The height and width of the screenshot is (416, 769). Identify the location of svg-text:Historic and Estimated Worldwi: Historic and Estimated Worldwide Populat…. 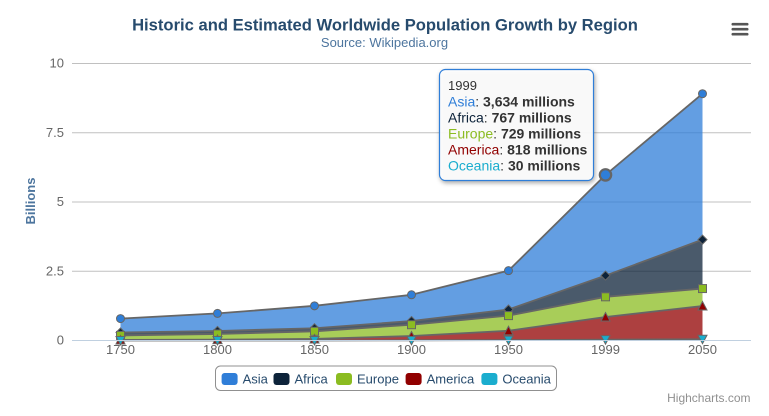
(385, 25).